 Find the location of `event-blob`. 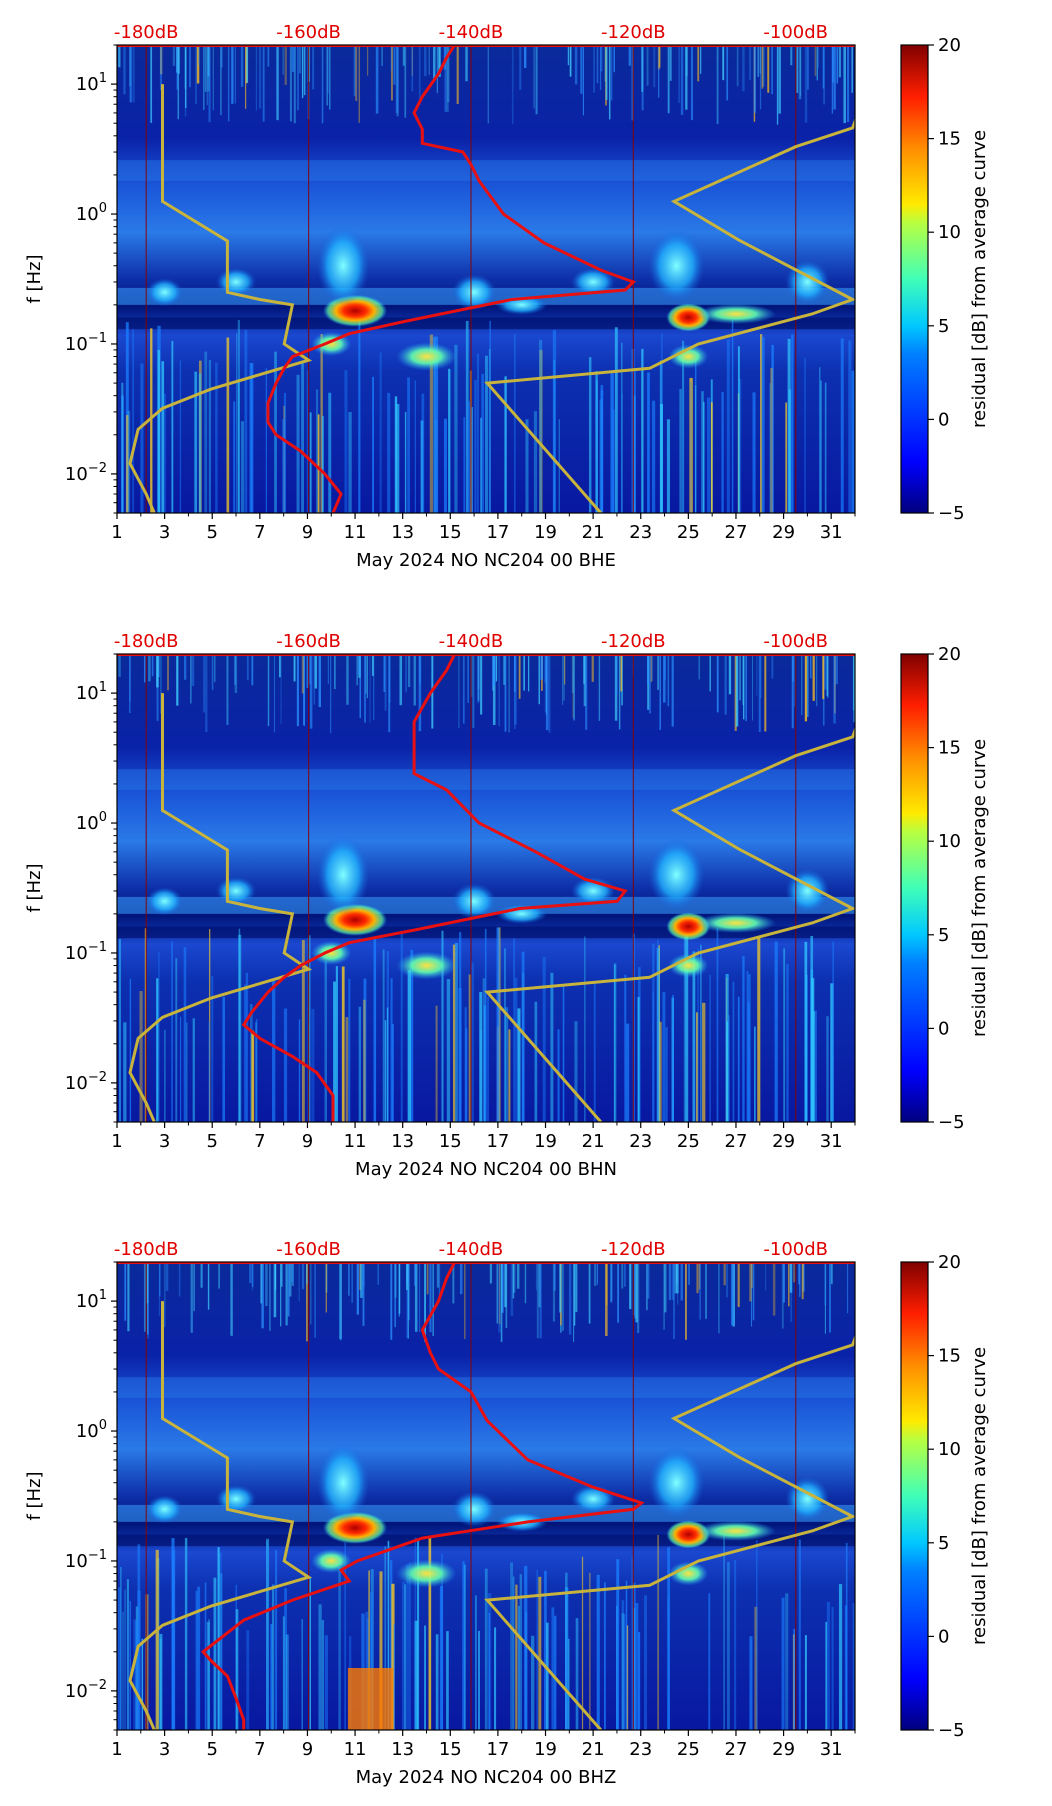

event-blob is located at coordinates (474, 292).